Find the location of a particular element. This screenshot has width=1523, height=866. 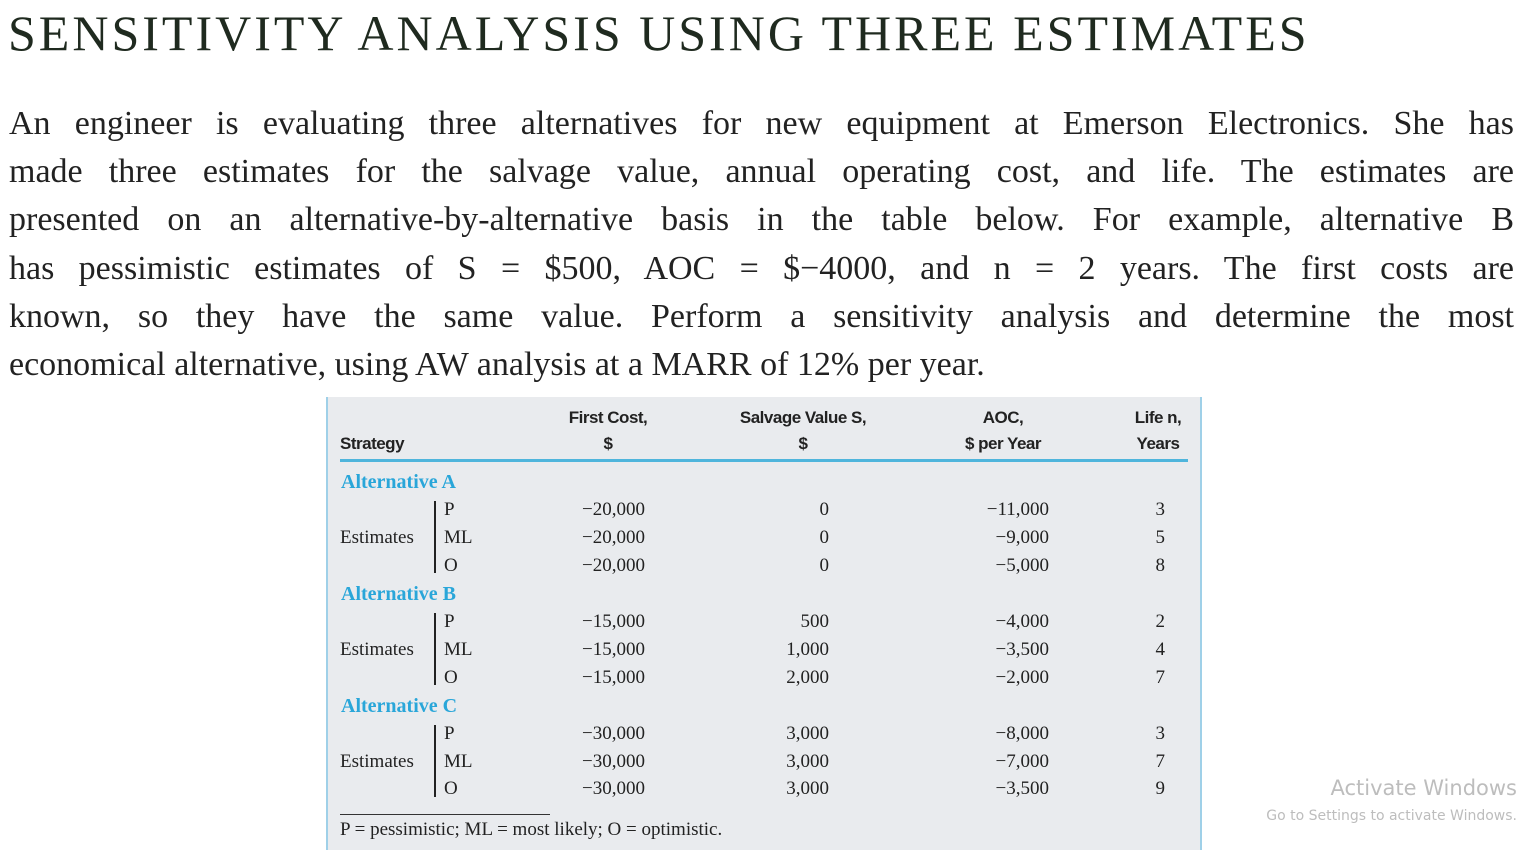

cell-aoc: −7,000 is located at coordinates (1022, 761).